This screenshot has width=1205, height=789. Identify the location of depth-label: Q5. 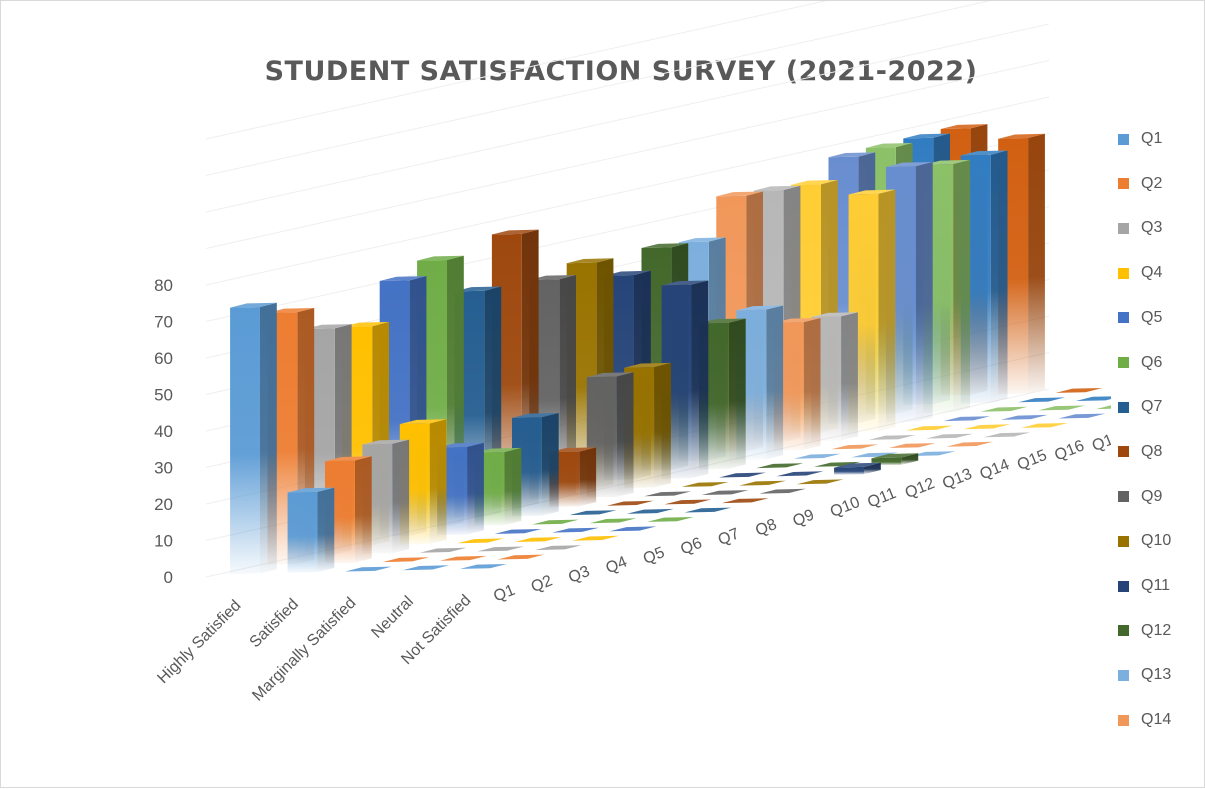
(654, 556).